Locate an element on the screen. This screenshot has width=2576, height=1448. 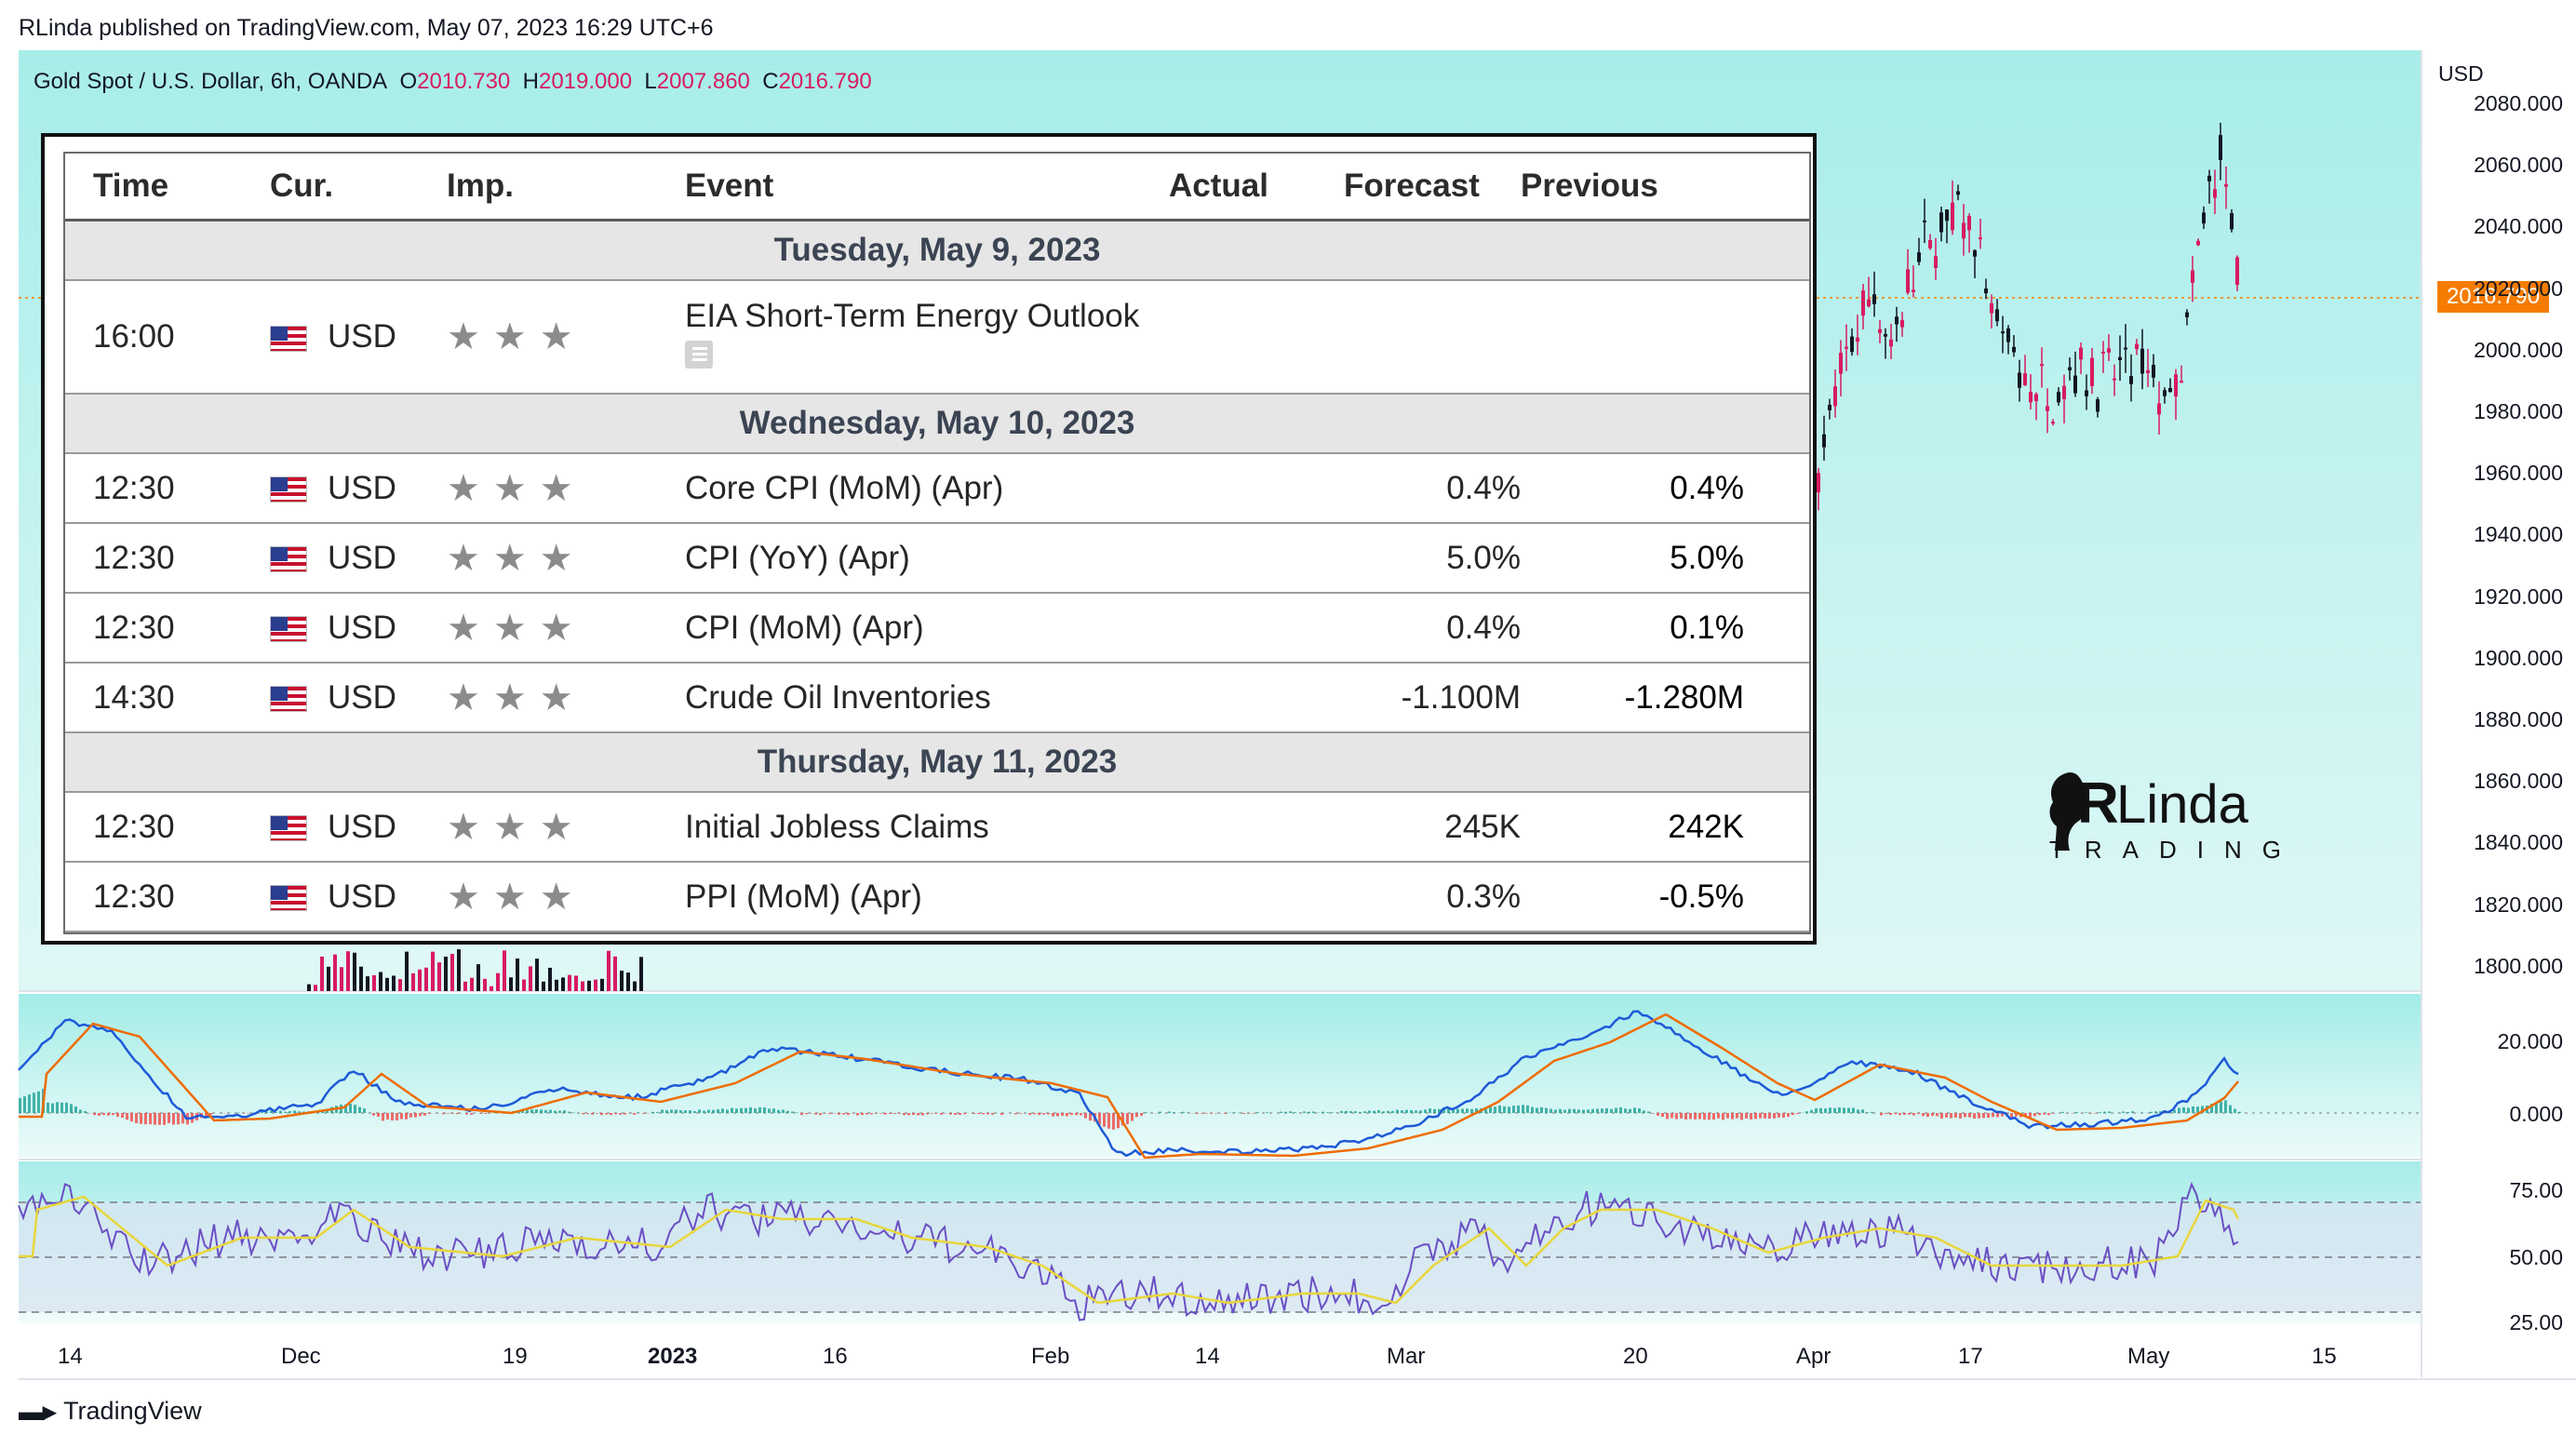
macd-tick-label: 0.000 is located at coordinates (2536, 1114).